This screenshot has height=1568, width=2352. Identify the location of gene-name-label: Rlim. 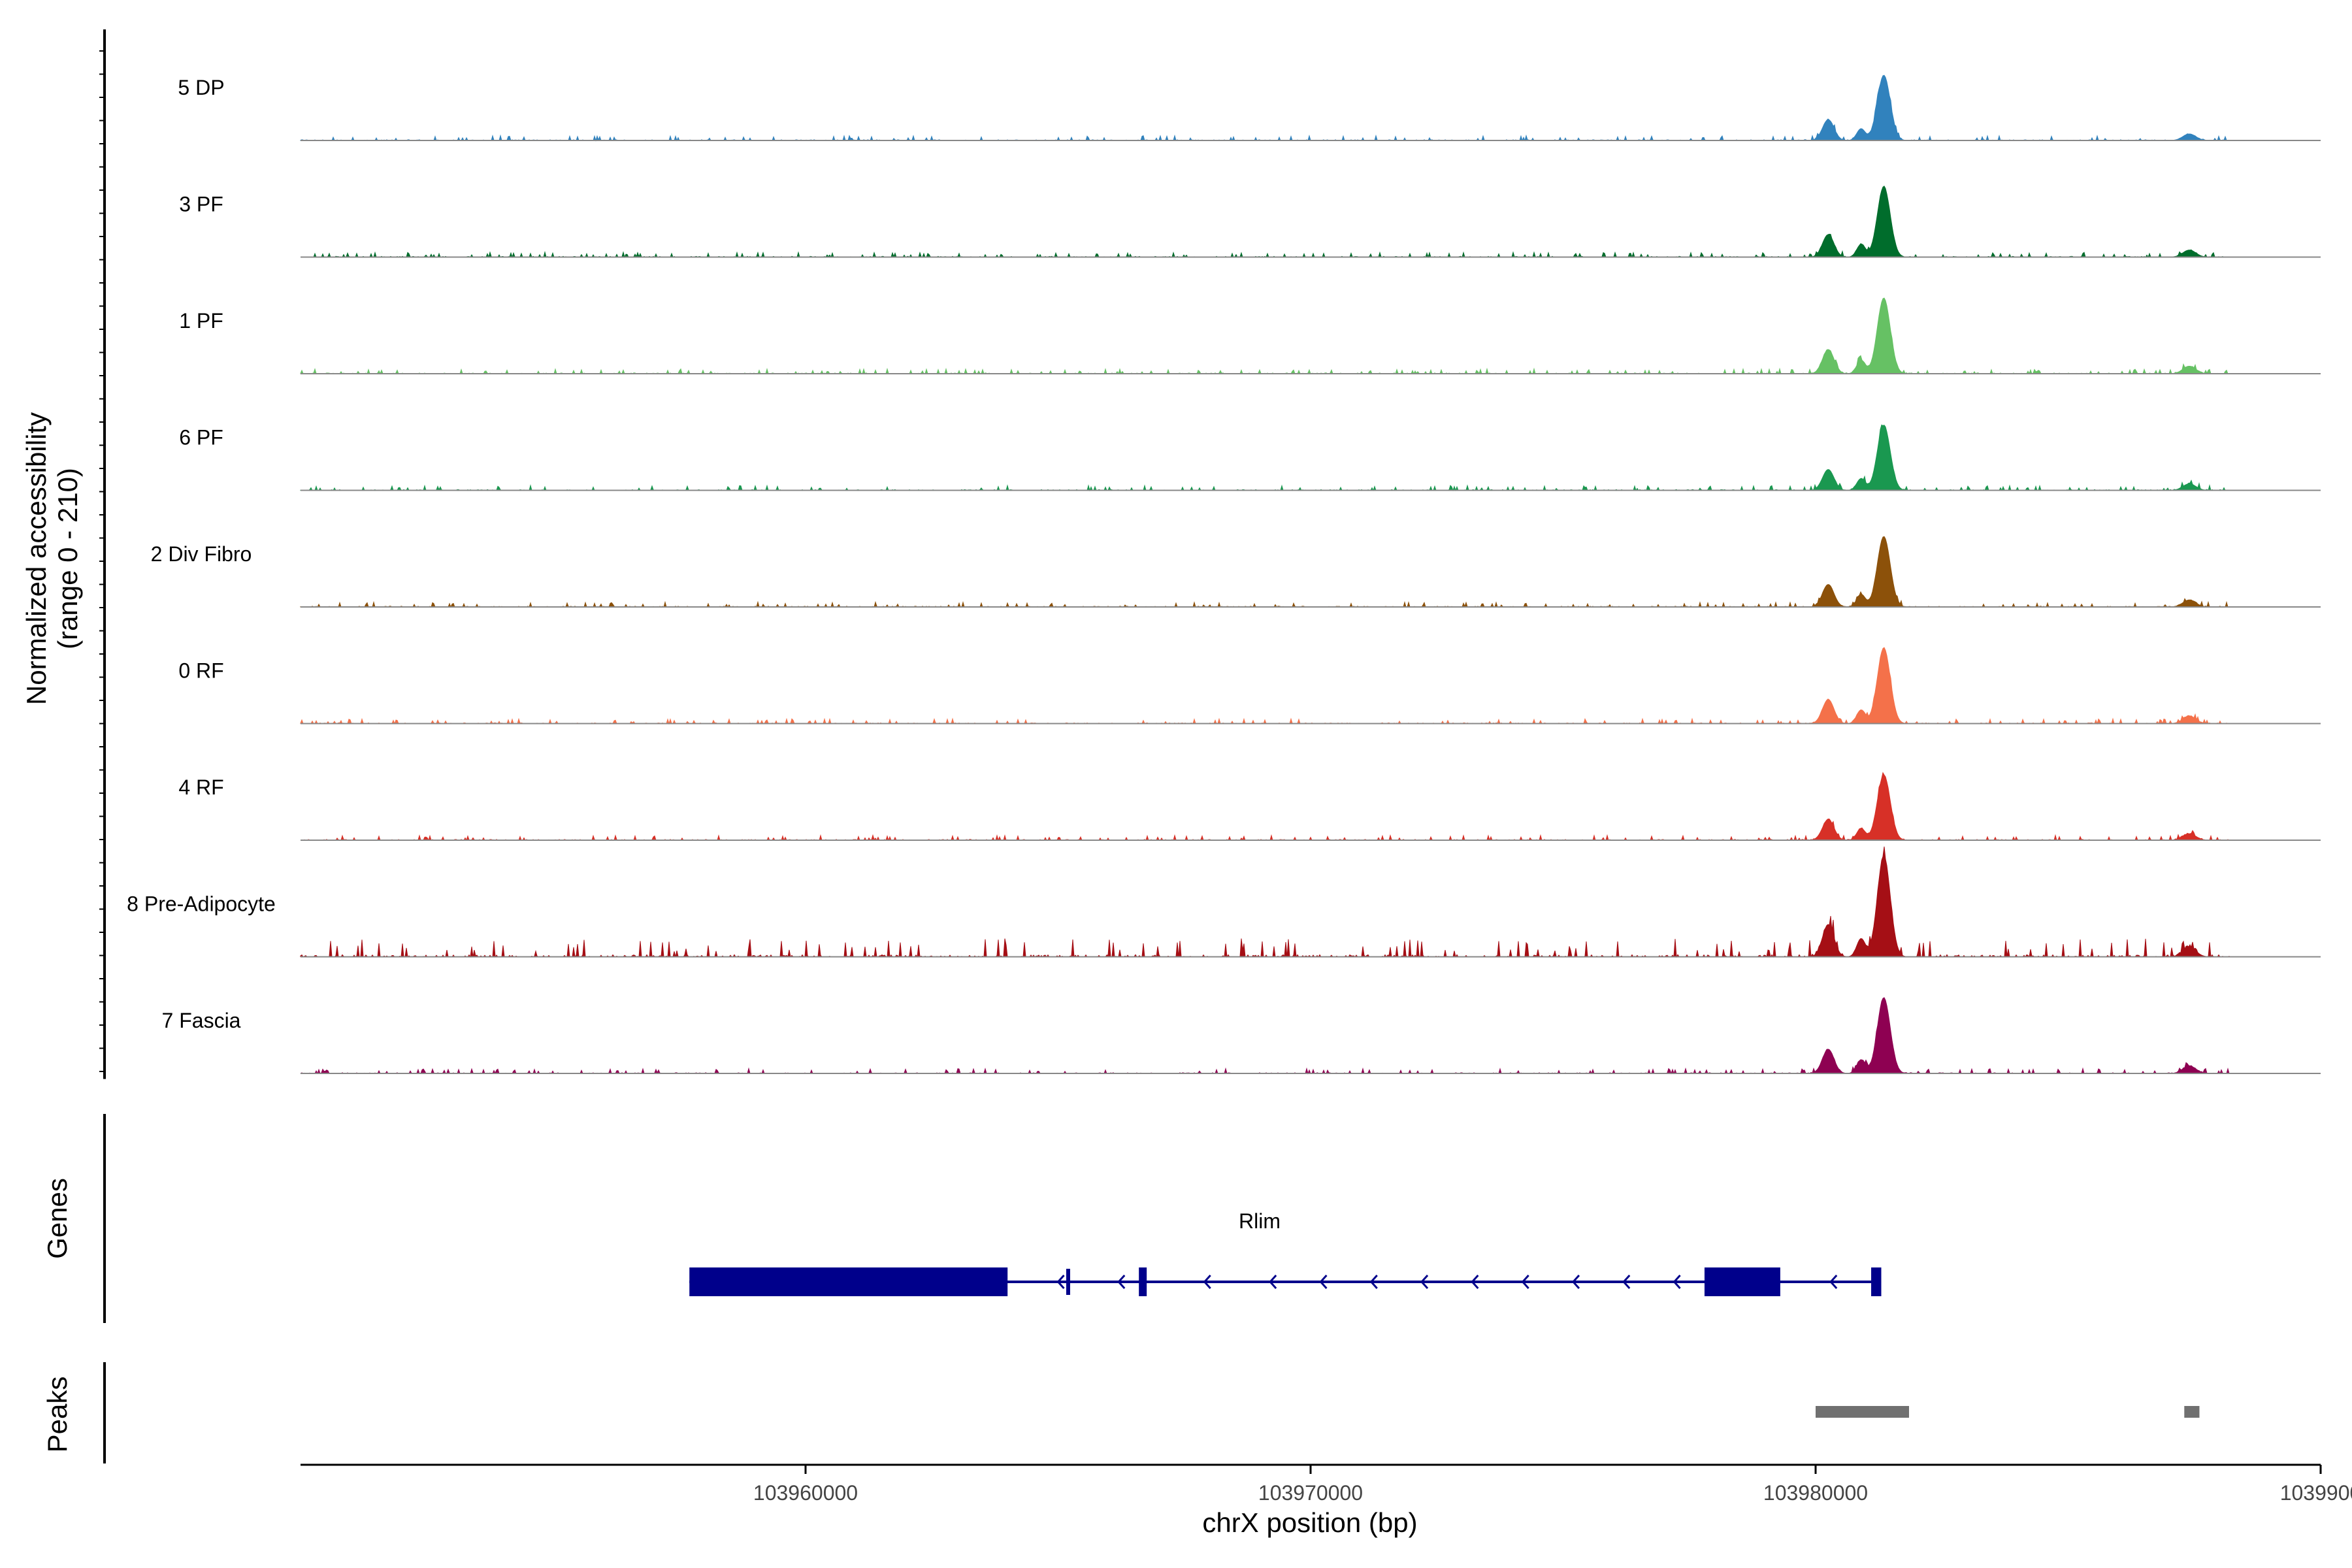
(1260, 1221).